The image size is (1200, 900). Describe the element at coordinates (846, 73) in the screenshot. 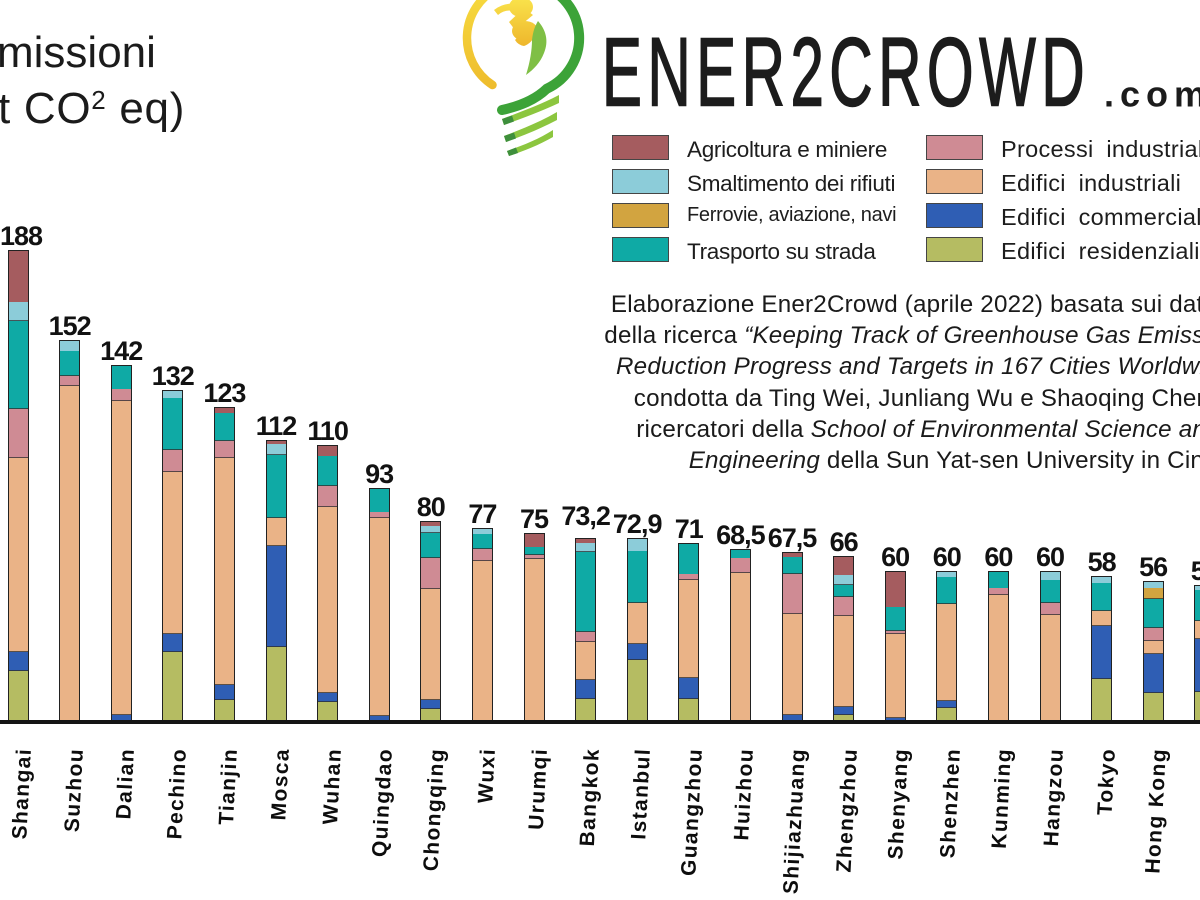

I see `svg-text: ENER2CROWD` at that location.